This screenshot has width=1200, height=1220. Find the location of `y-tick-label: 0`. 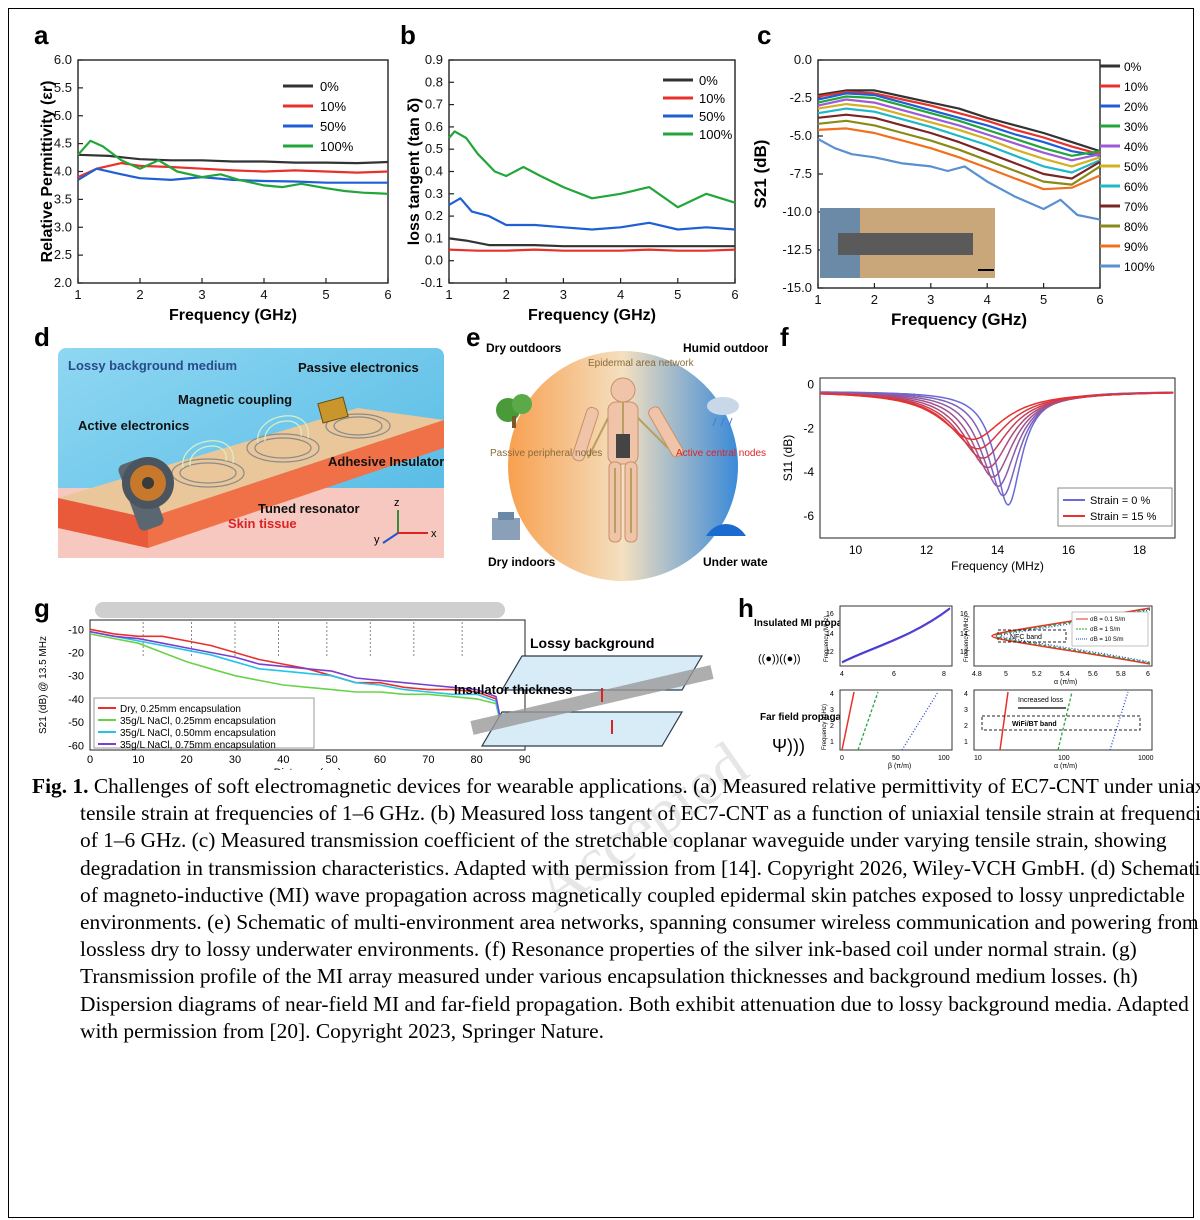

y-tick-label: 0 is located at coordinates (810, 385).